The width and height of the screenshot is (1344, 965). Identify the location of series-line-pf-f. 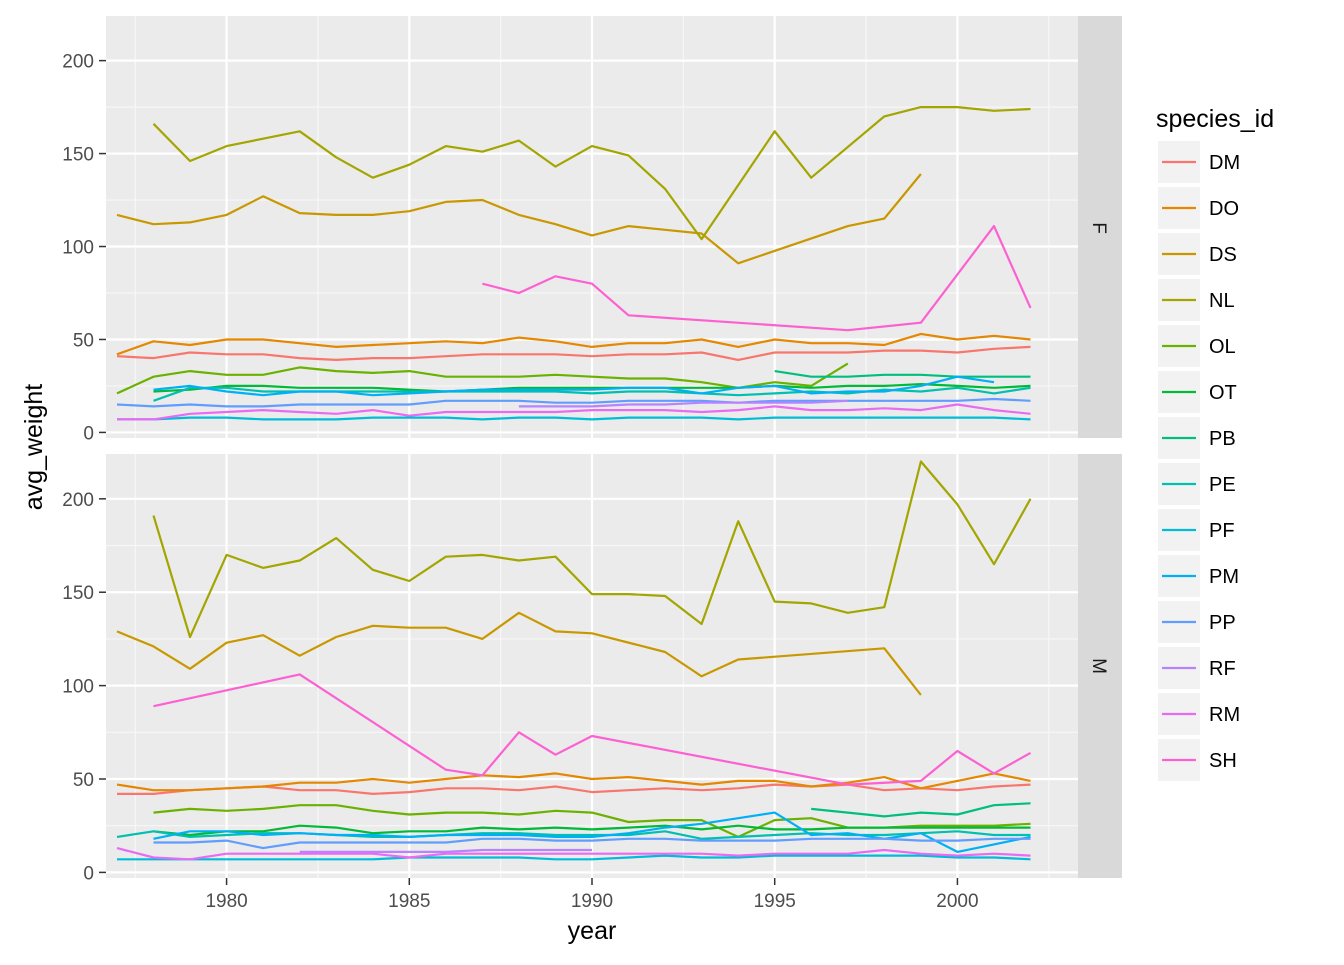
(574, 418).